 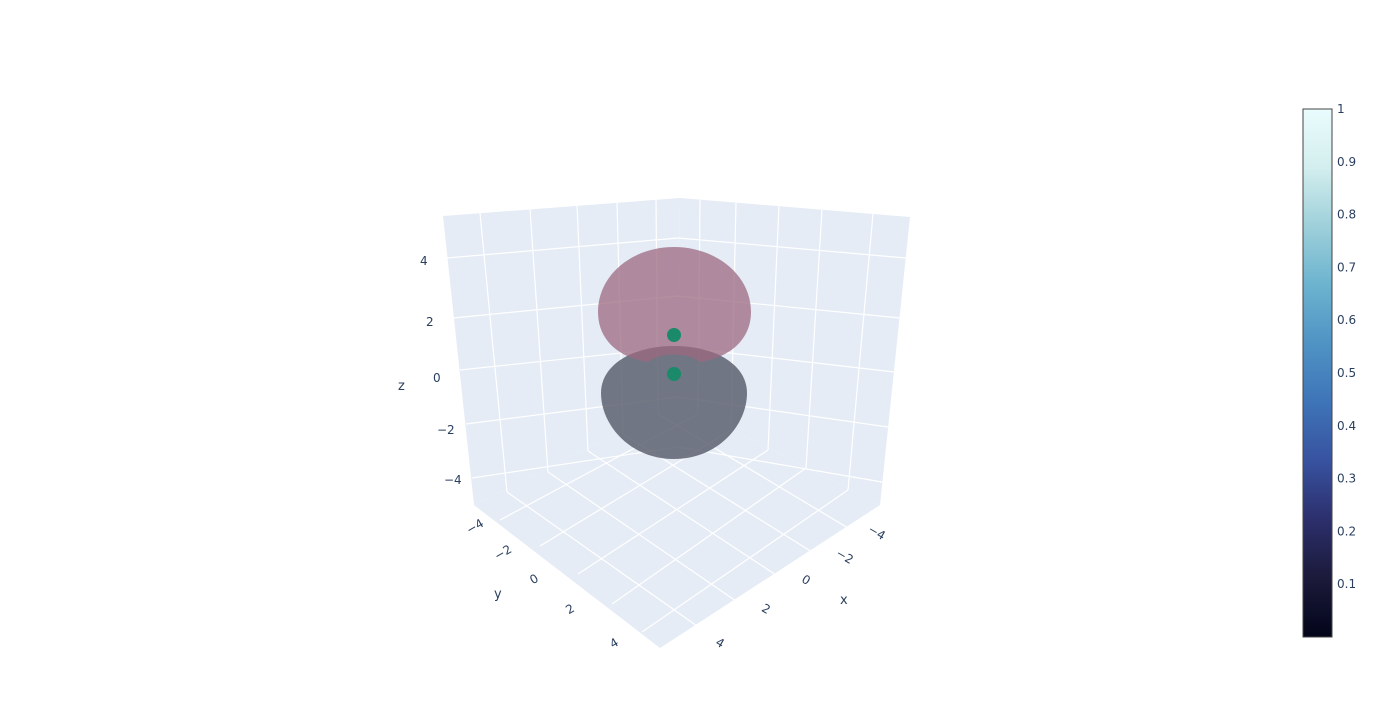 What do you see at coordinates (446, 430) in the screenshot?
I see `z-tick-label: −2` at bounding box center [446, 430].